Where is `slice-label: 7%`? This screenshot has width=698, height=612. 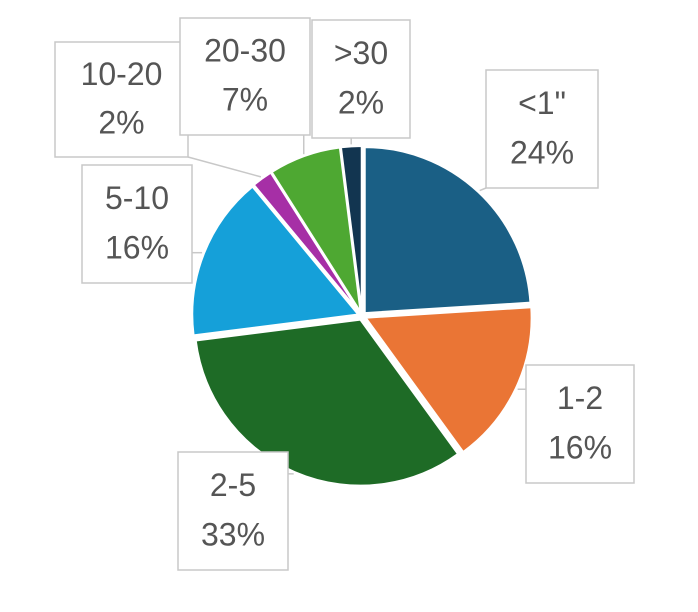 slice-label: 7% is located at coordinates (245, 100).